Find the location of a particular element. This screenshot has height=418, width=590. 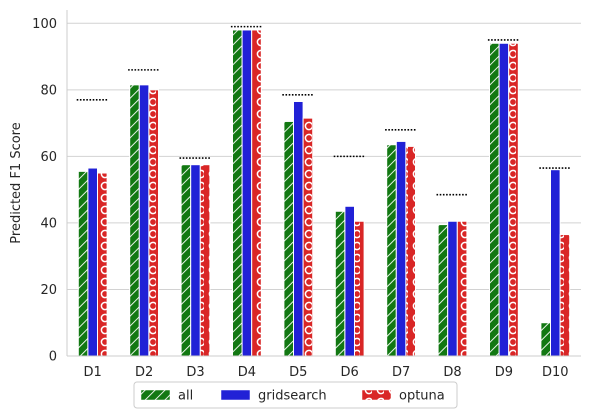

bar-gridsearch-D5 is located at coordinates (298, 228).